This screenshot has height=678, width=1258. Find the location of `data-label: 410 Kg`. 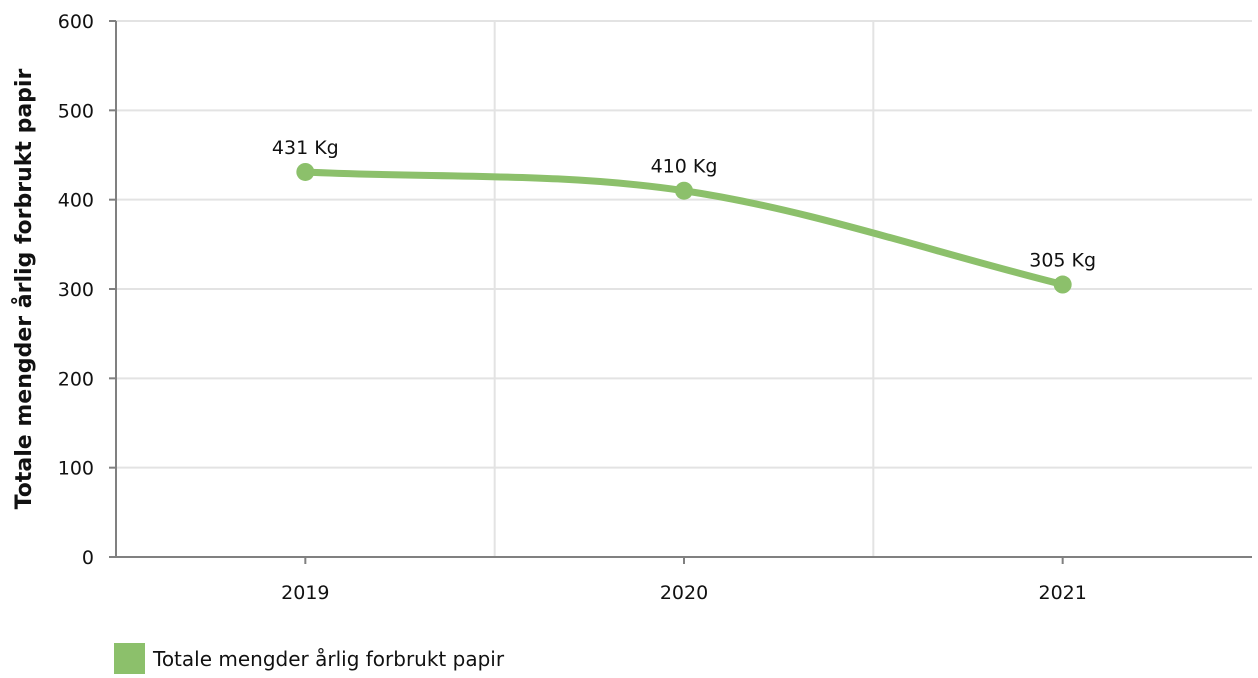

data-label: 410 Kg is located at coordinates (684, 167).